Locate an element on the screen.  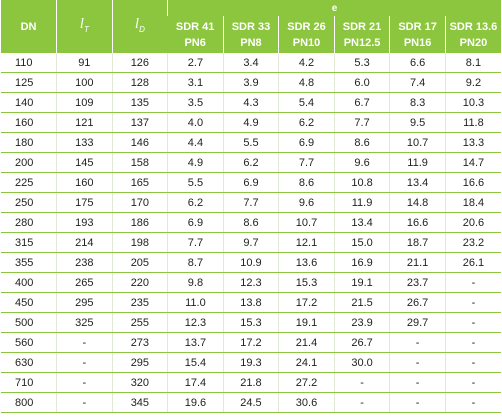
header-dn: DN is located at coordinates (29, 26).